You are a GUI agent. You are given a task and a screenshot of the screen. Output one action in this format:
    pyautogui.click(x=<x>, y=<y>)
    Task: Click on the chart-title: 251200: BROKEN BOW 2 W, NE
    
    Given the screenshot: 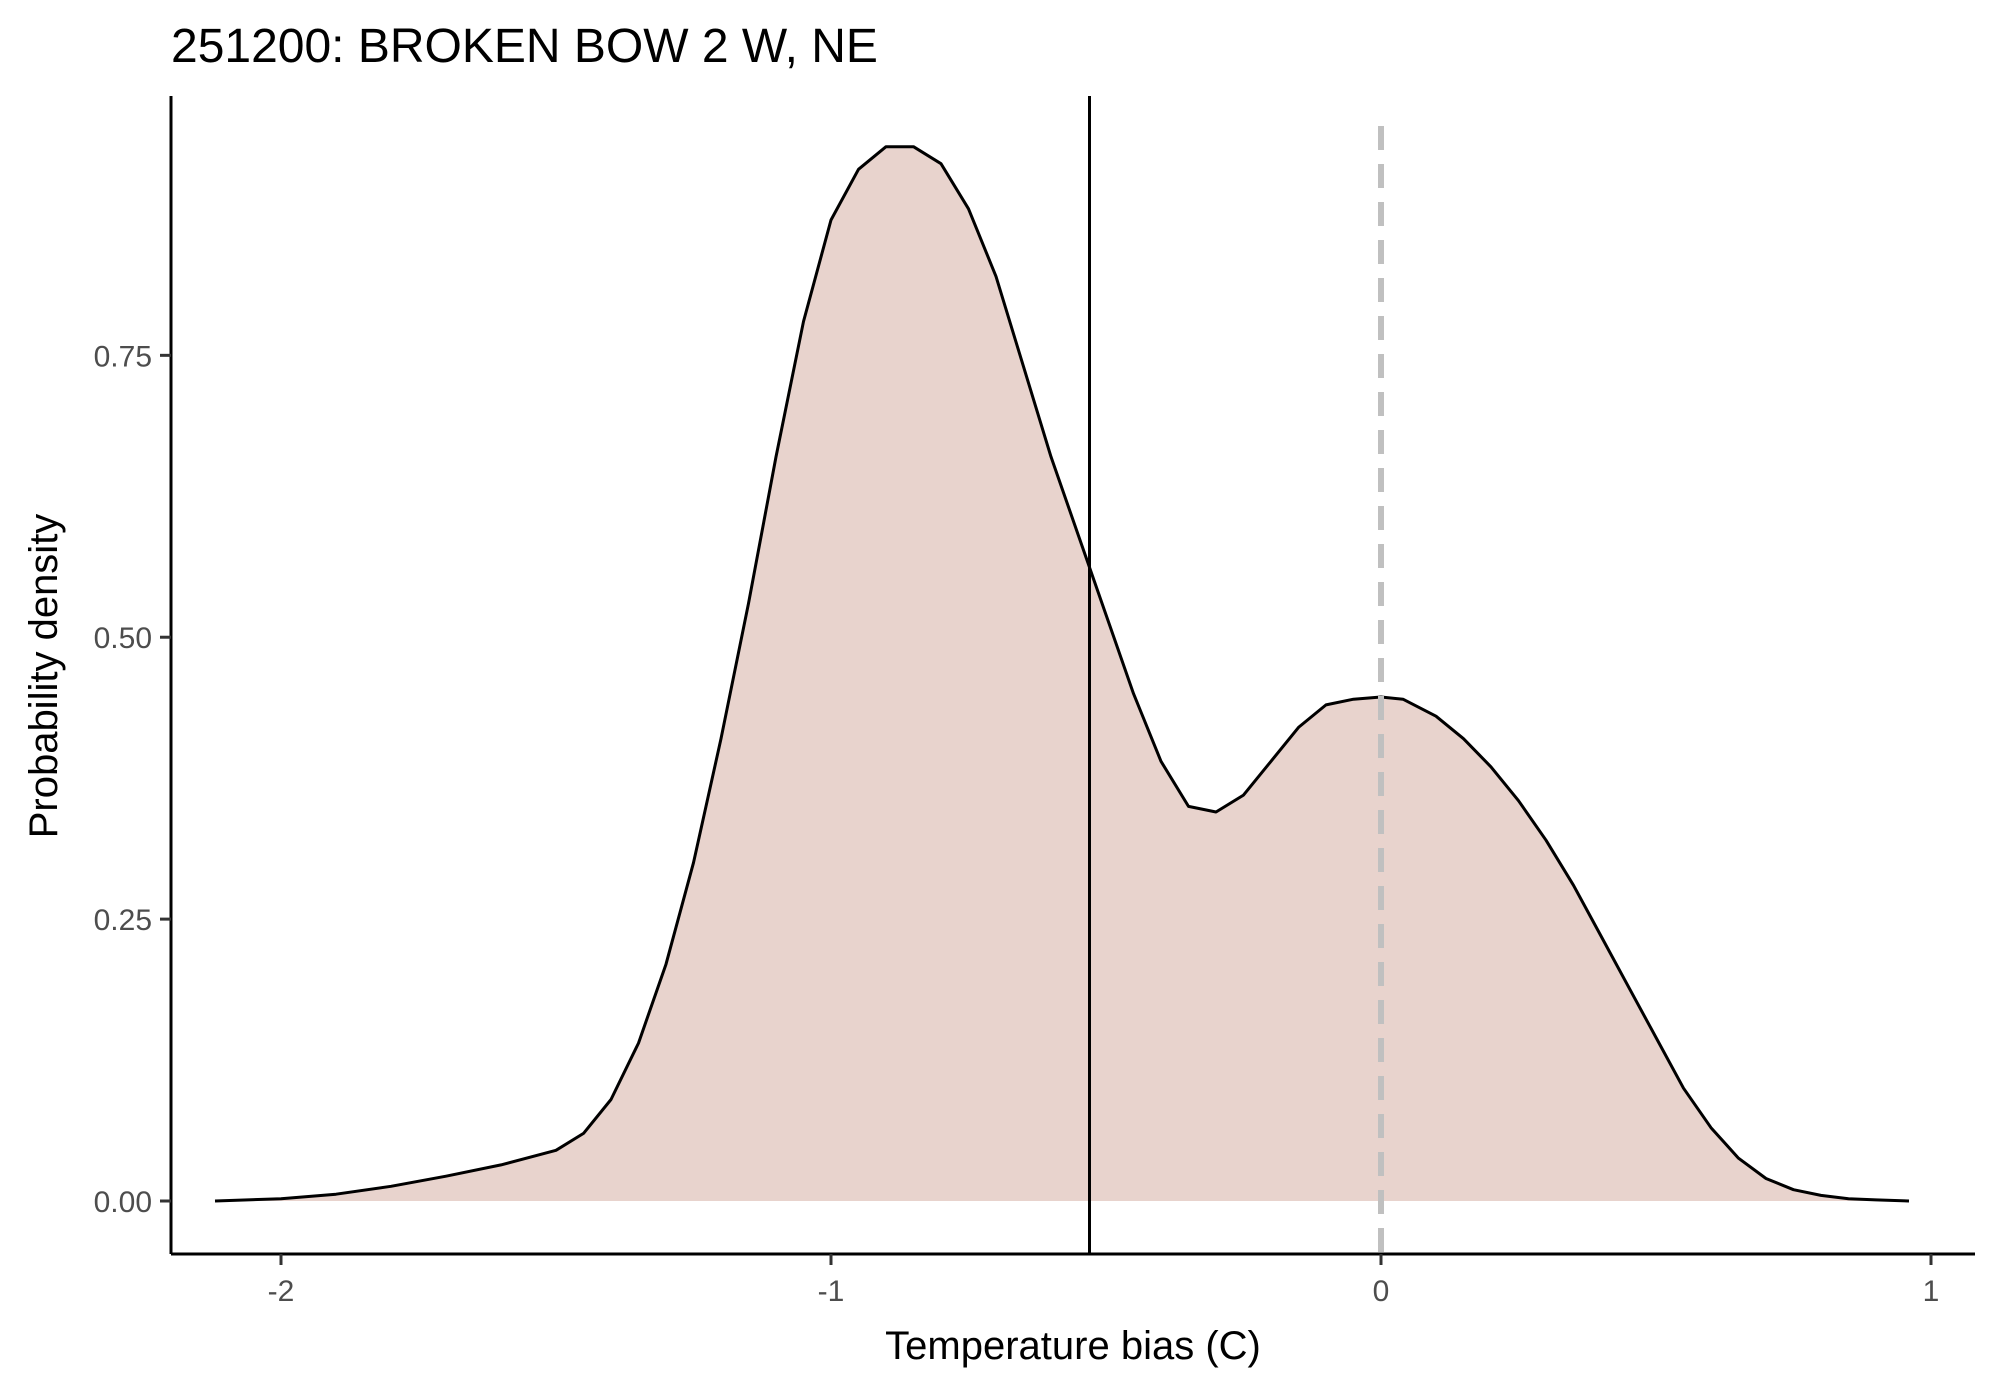 What is the action you would take?
    pyautogui.click(x=524, y=46)
    